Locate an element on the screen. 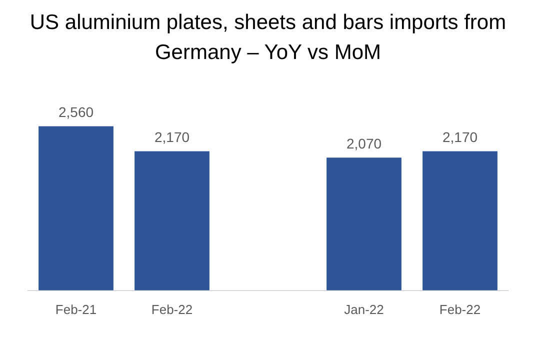  x-tick-label: Feb-21 is located at coordinates (76, 309).